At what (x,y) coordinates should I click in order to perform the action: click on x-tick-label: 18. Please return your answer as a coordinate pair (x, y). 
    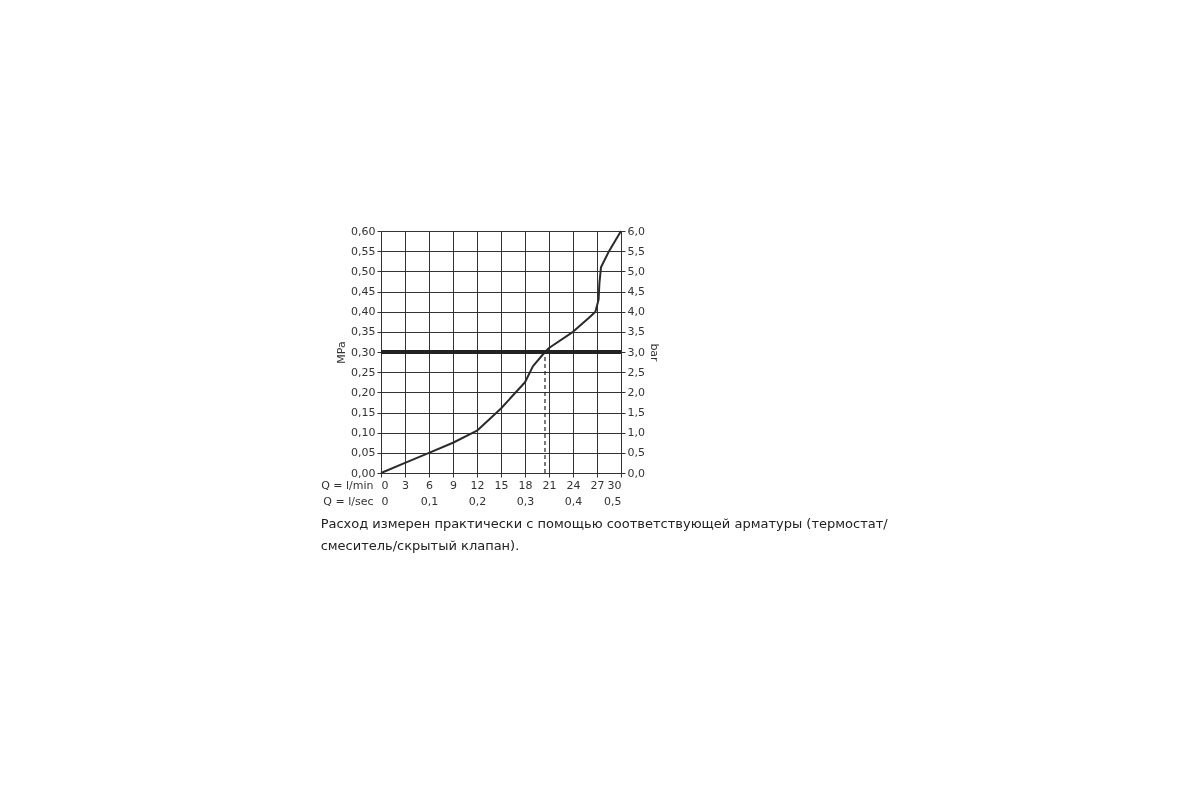
    Looking at the image, I should click on (525, 485).